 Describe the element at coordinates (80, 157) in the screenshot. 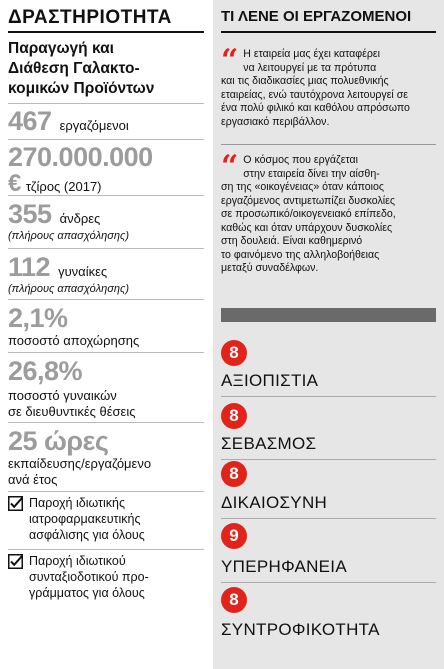

I see `stat-value: 270.000.000` at that location.